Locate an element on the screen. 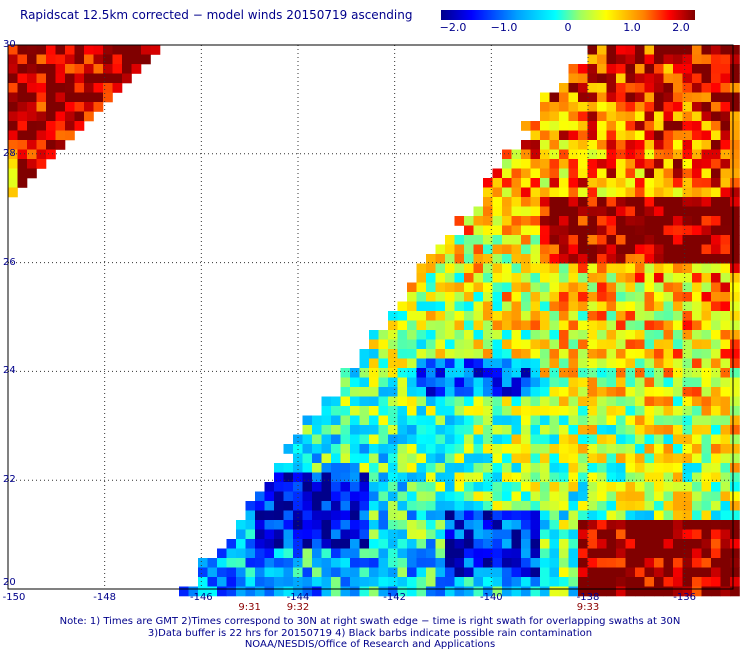 The height and width of the screenshot is (650, 740). colorbar-tick-label: −2.0 is located at coordinates (453, 27).